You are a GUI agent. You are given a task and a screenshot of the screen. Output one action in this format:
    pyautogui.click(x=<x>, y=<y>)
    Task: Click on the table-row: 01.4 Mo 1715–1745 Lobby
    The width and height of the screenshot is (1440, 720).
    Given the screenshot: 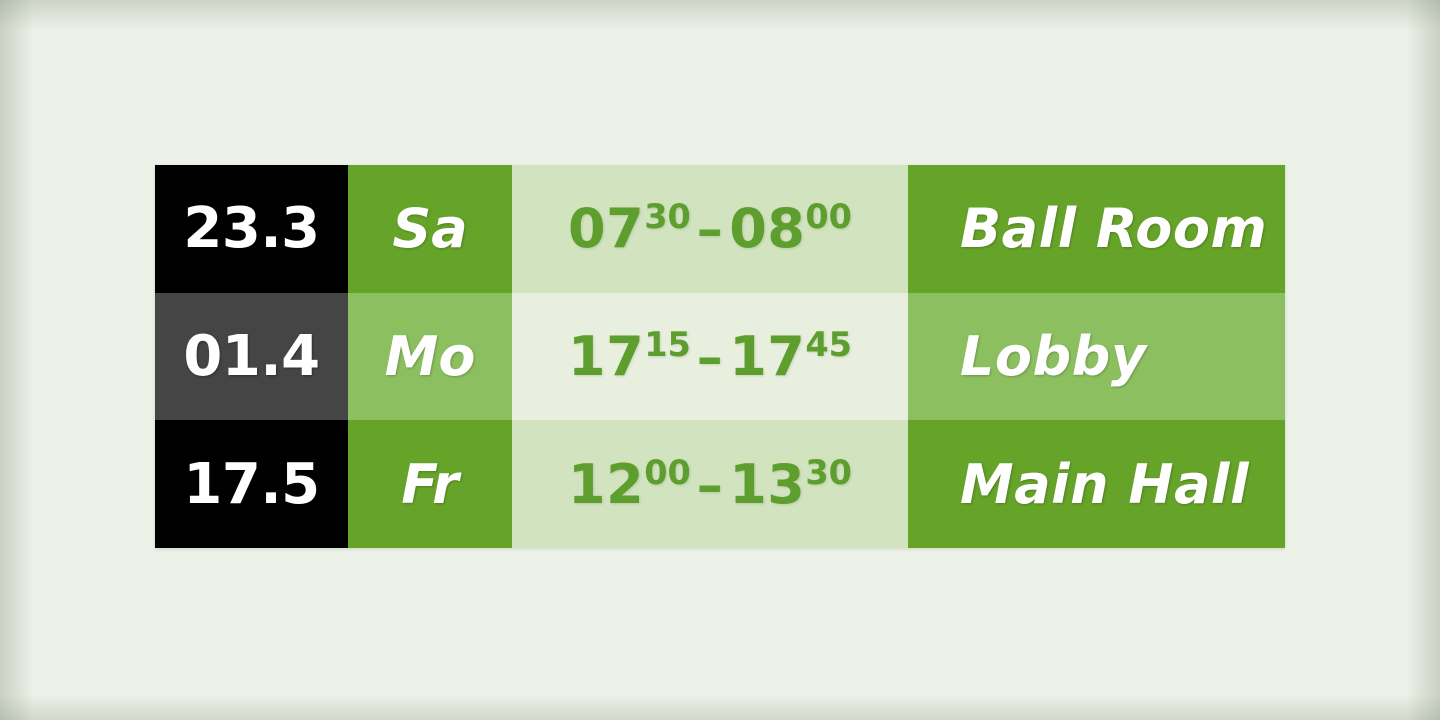 What is the action you would take?
    pyautogui.click(x=720, y=356)
    